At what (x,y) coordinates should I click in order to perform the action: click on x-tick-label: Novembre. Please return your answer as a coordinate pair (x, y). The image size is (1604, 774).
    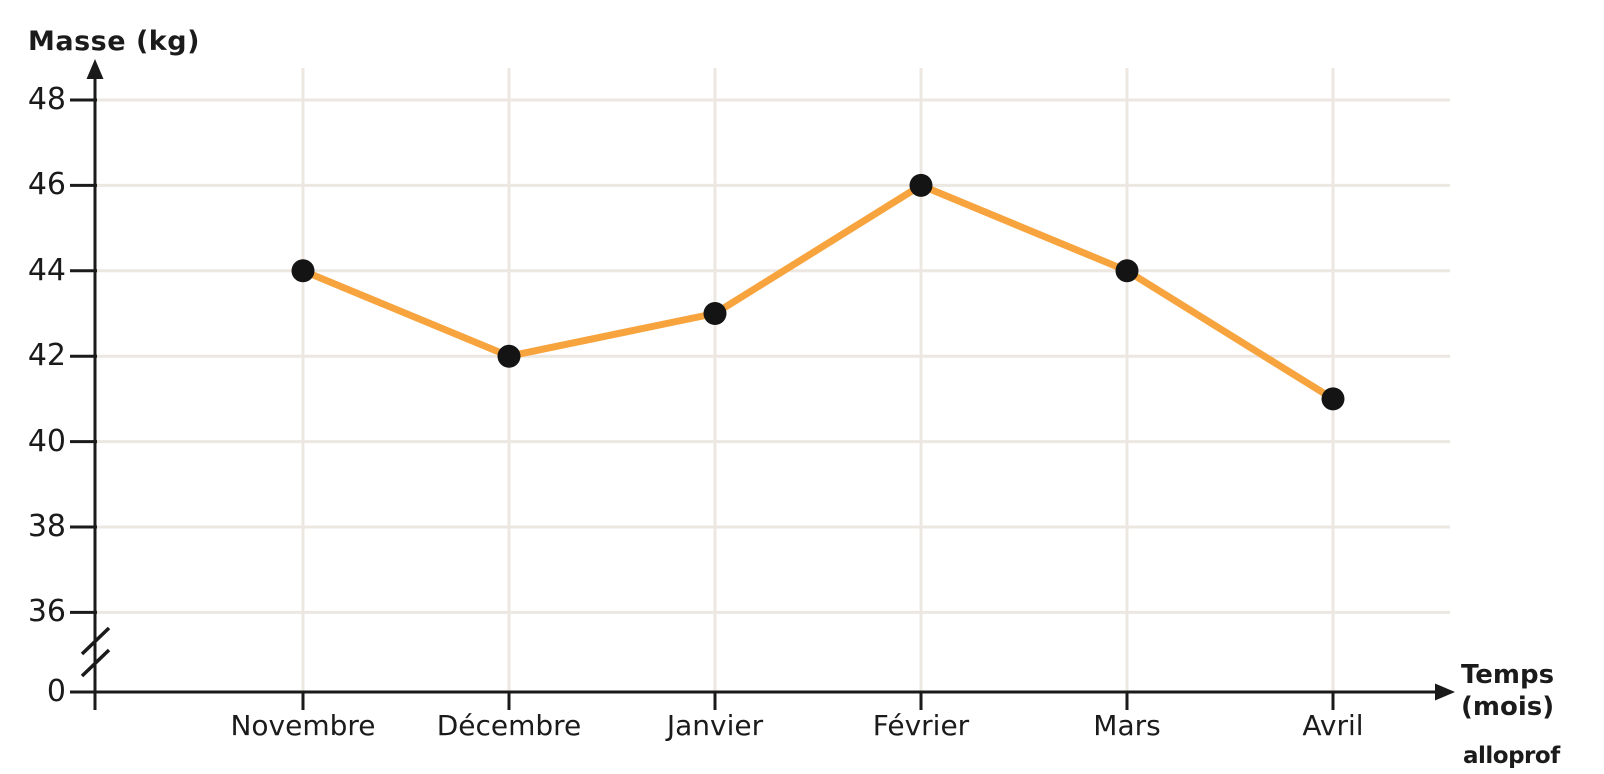
    Looking at the image, I should click on (303, 725).